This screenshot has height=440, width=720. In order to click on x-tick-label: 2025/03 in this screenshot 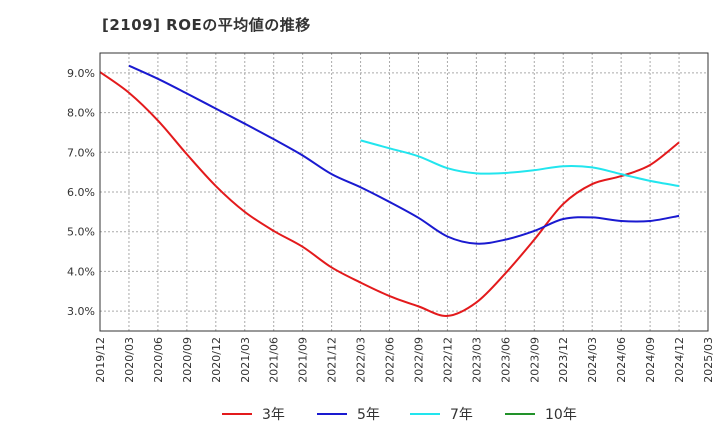, I will do `click(708, 360)`.